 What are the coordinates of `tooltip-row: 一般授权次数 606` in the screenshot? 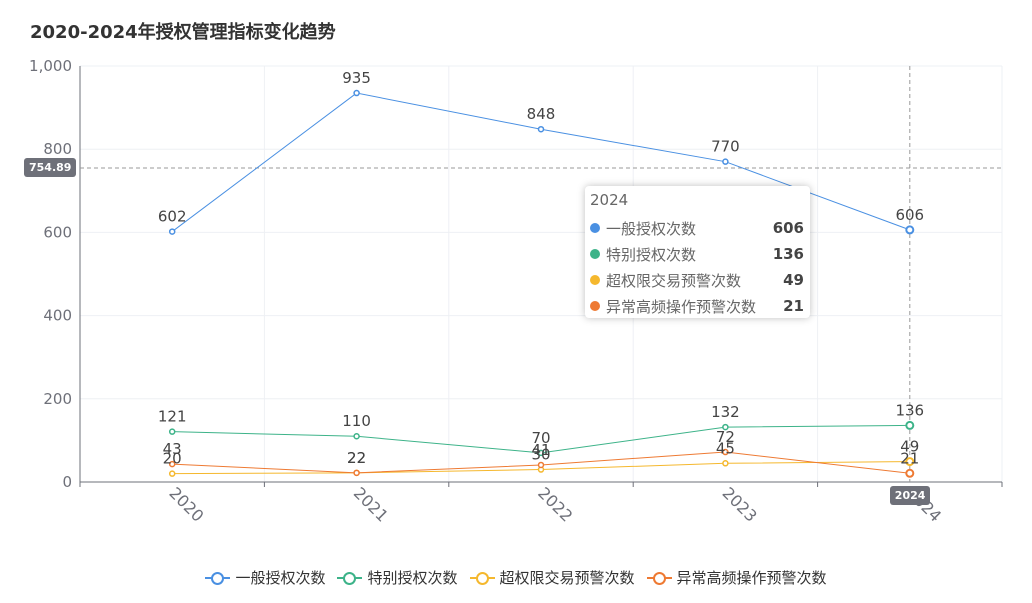 It's located at (697, 228).